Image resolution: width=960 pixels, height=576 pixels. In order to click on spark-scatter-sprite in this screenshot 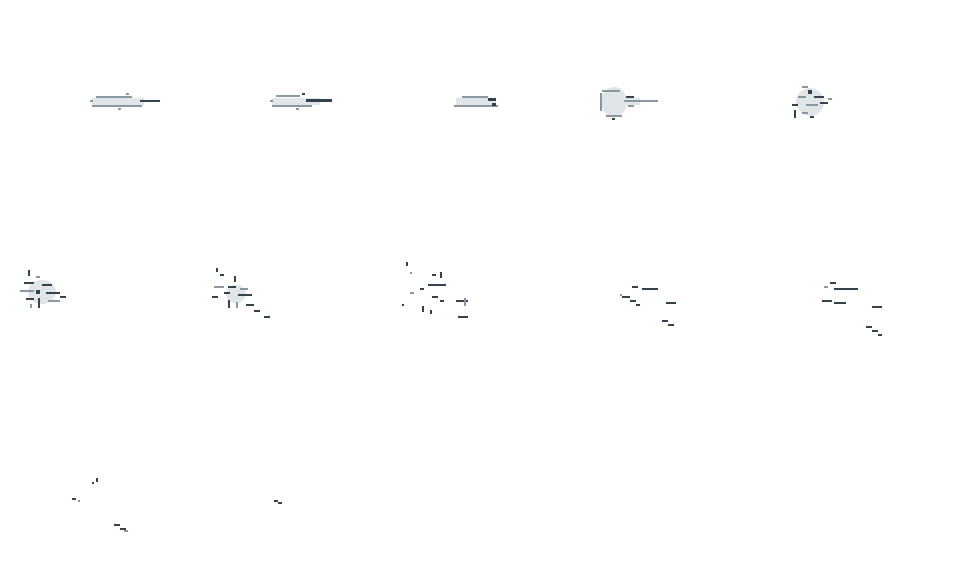, I will do `click(435, 290)`.